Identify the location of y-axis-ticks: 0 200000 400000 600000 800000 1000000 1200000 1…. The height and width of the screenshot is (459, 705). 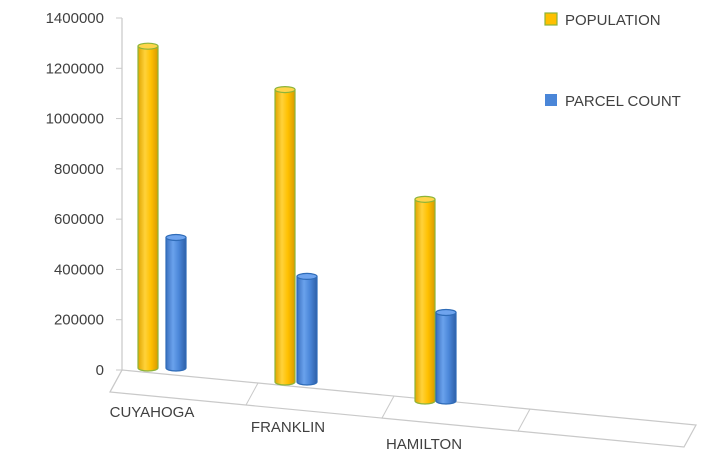
(84, 194).